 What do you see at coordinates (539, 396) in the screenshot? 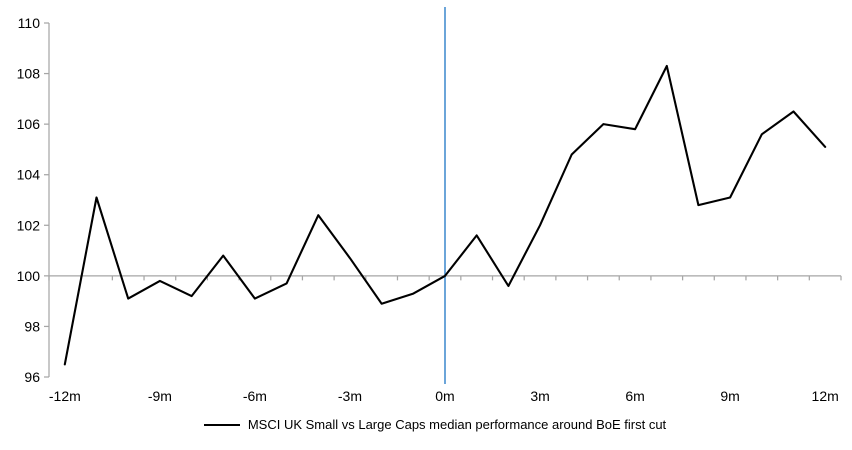
I see `x-axis-tick-label: 3m` at bounding box center [539, 396].